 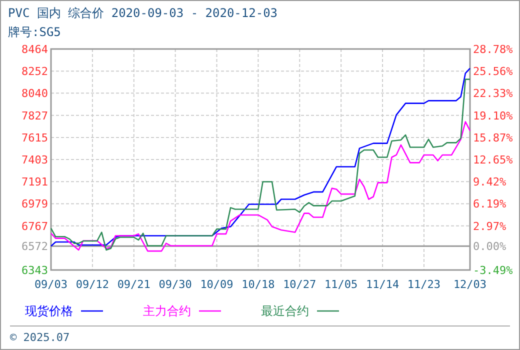 I want to click on y-tick-label: 6767, so click(x=35, y=226).